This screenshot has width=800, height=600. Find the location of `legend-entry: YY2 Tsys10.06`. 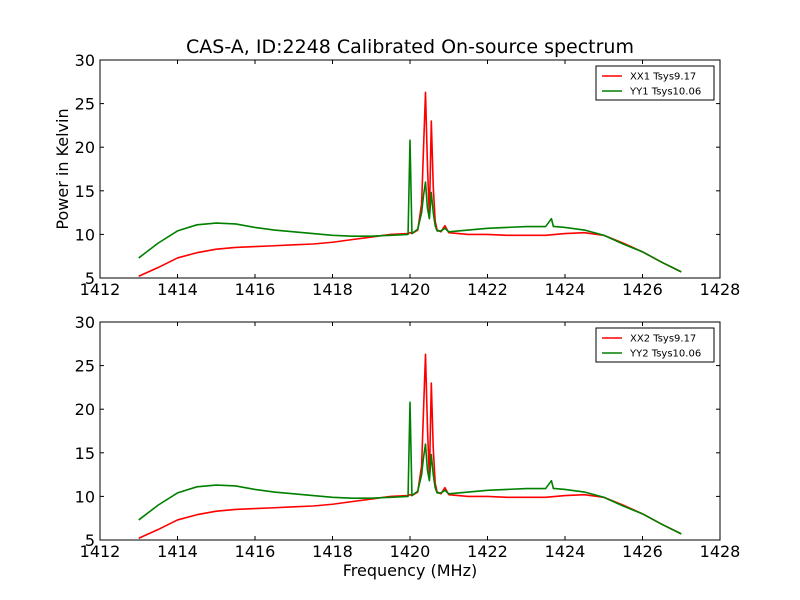

legend-entry: YY2 Tsys10.06 is located at coordinates (665, 354).